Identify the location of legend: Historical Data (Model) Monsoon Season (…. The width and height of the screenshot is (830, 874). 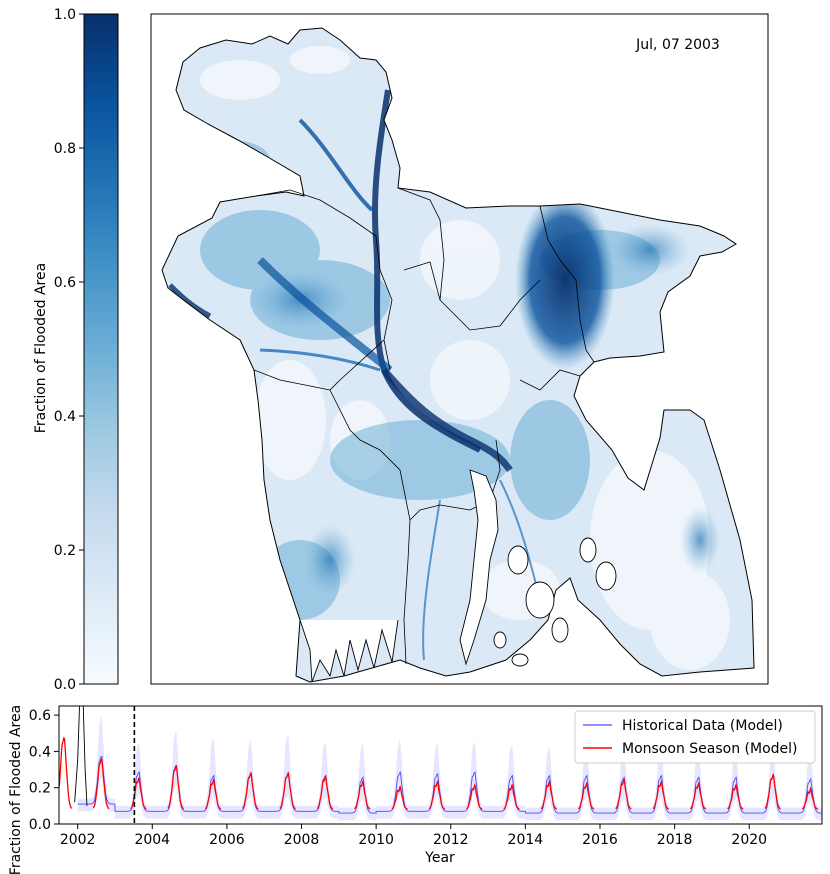
(695, 737).